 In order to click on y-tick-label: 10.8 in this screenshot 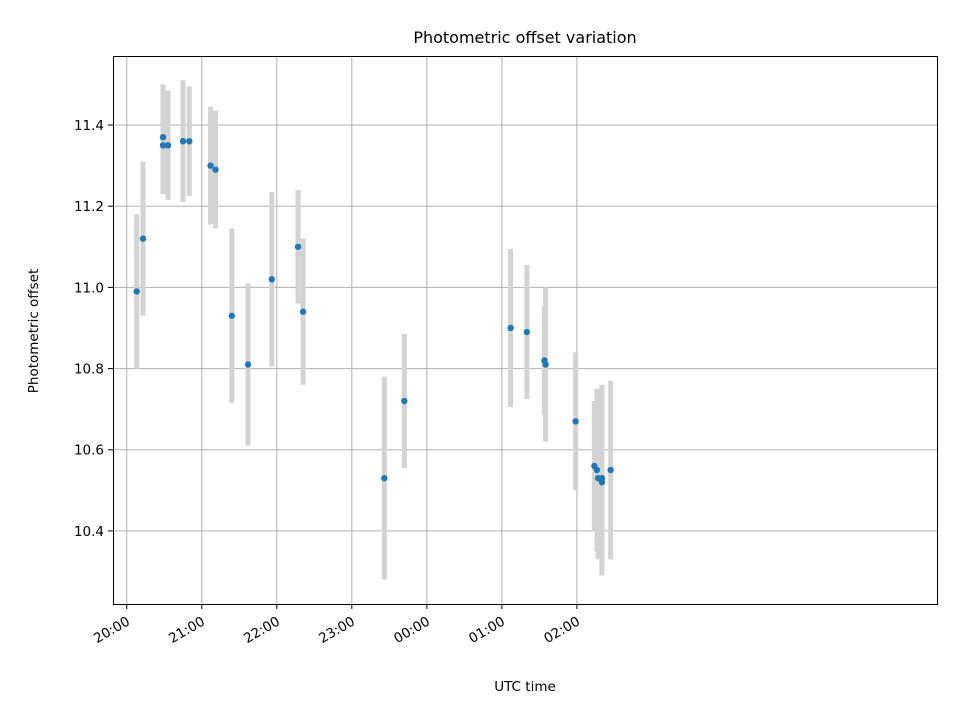, I will do `click(89, 370)`.